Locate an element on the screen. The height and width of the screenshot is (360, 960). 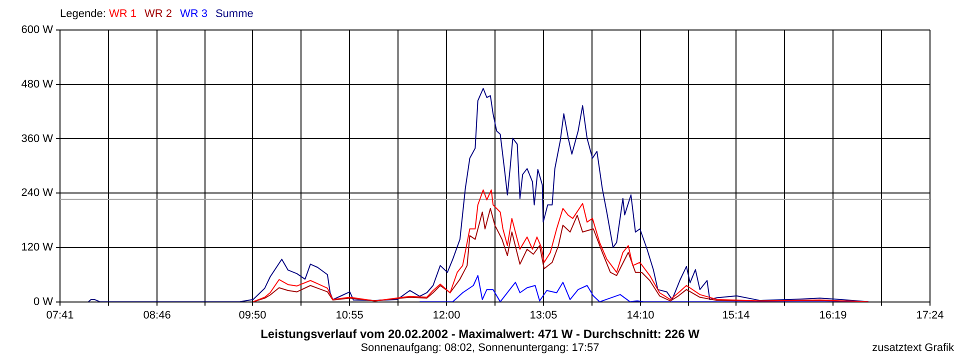
x-tick-label: 14:10 is located at coordinates (640, 315).